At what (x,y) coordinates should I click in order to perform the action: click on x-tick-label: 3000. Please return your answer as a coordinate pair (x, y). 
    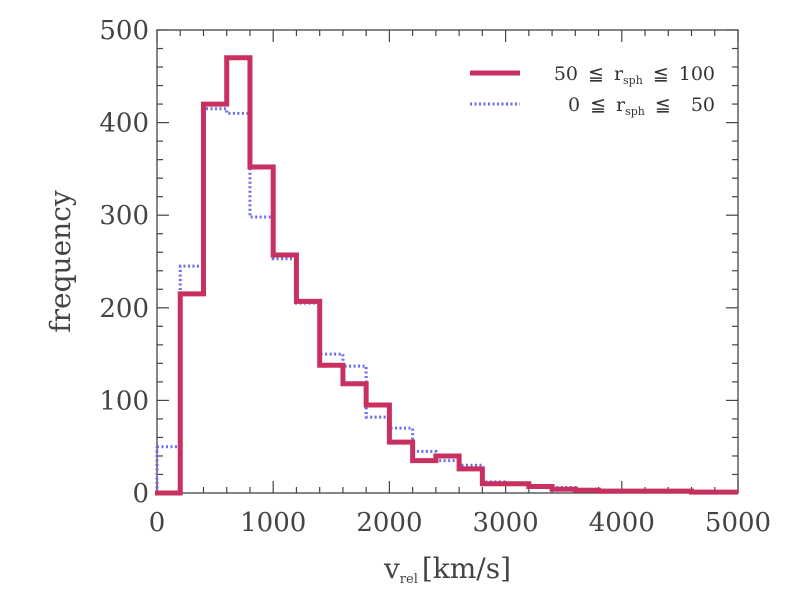
    Looking at the image, I should click on (506, 523).